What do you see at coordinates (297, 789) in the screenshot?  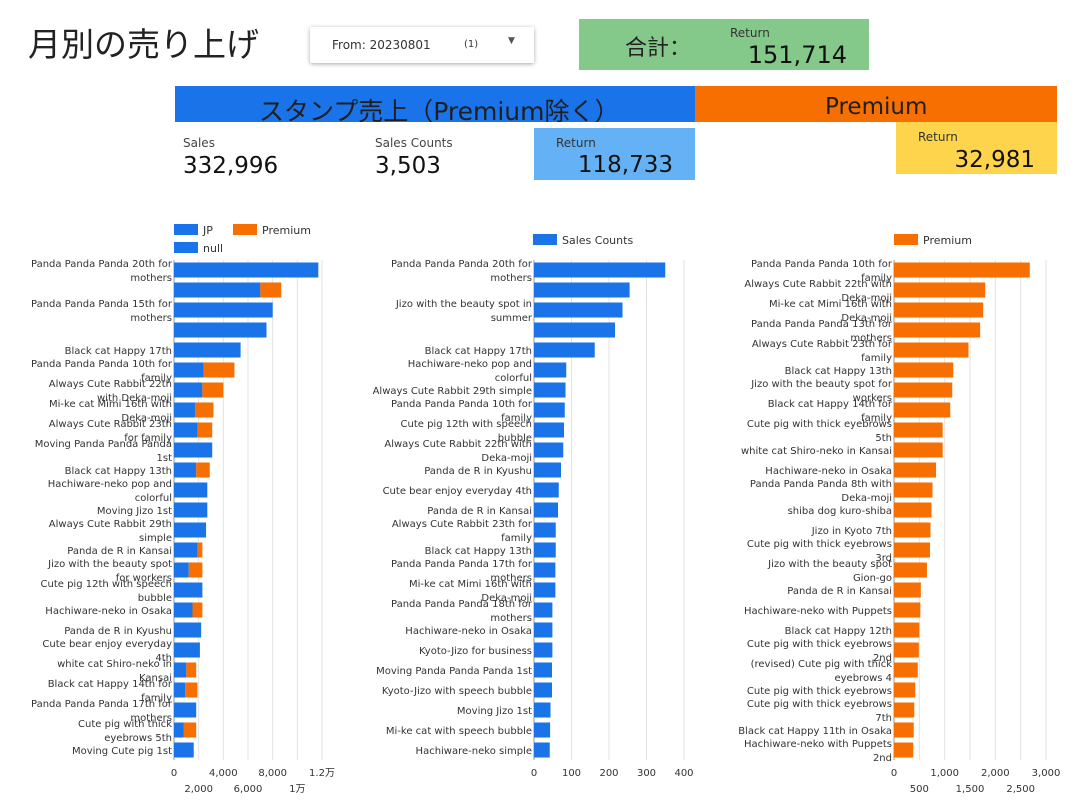 I see `x-tick-label: 1万` at bounding box center [297, 789].